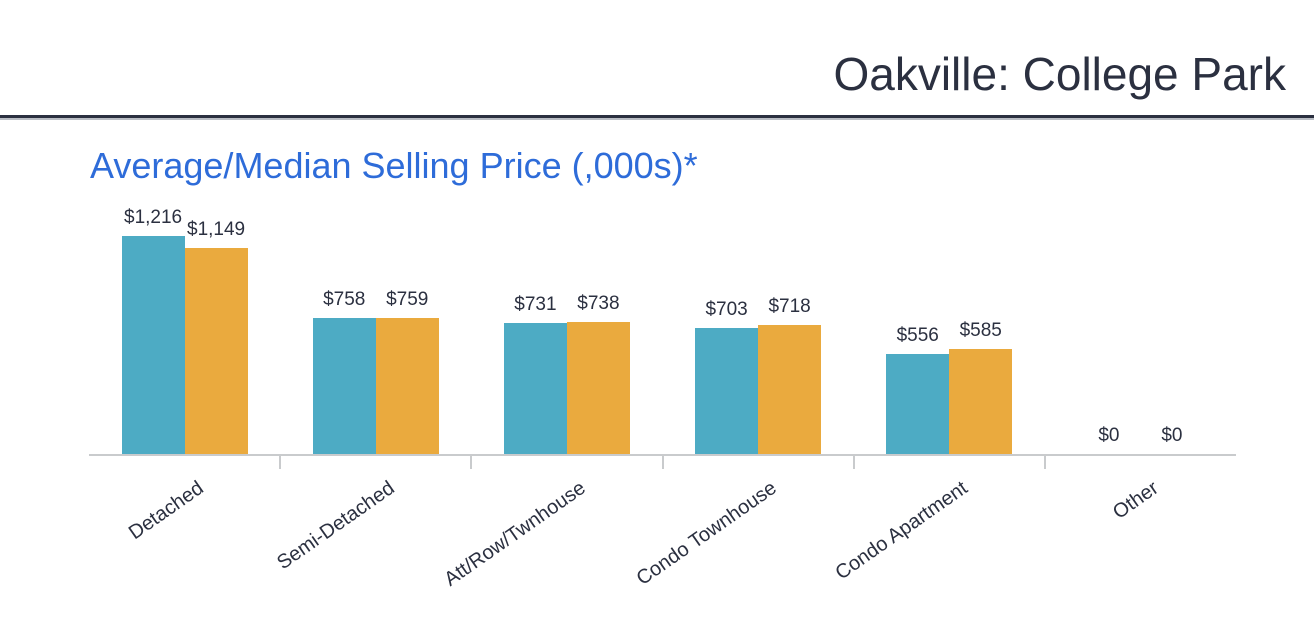  Describe the element at coordinates (598, 303) in the screenshot. I see `value-label-median: $738` at that location.